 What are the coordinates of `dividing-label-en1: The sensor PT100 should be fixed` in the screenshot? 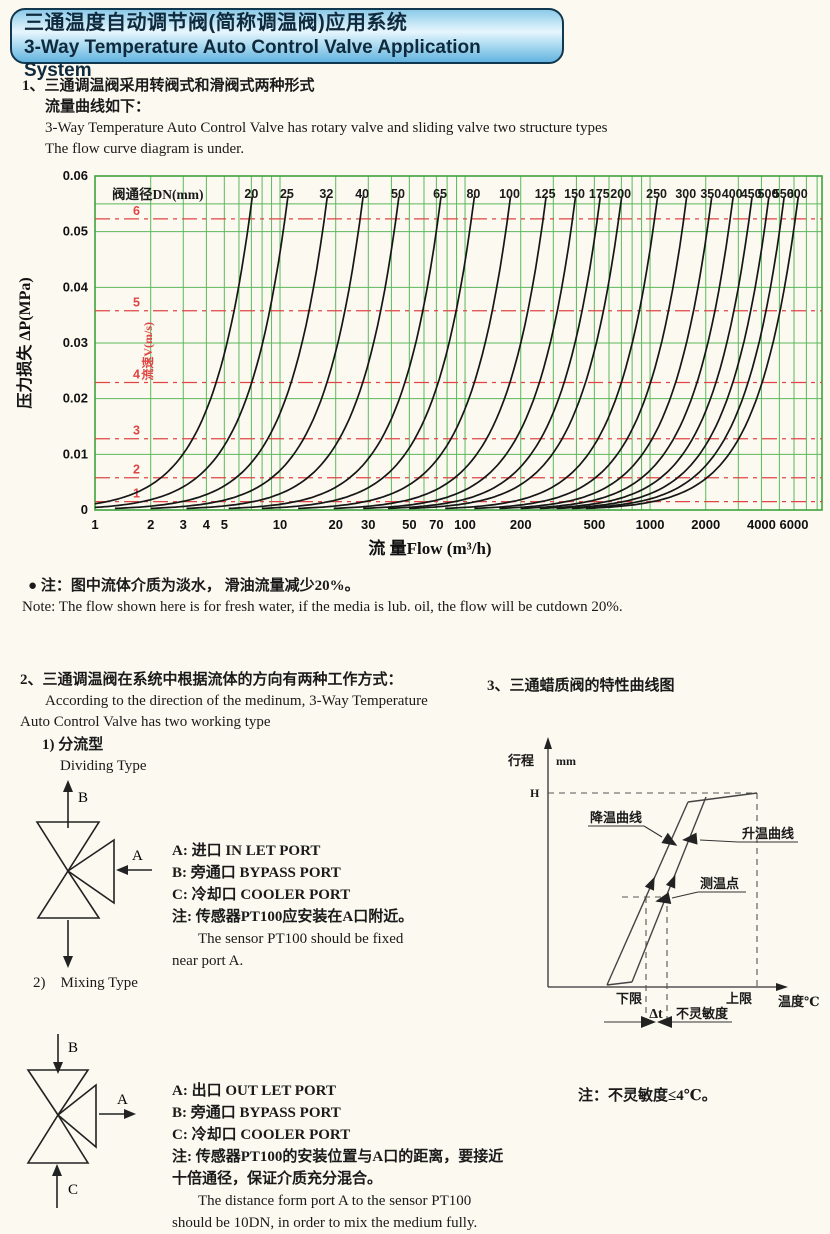 It's located at (301, 939).